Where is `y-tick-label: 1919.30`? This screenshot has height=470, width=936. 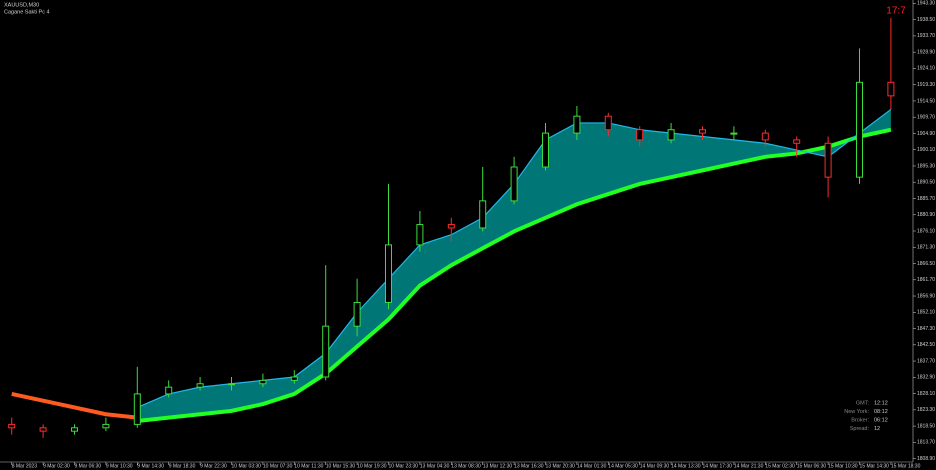
y-tick-label: 1919.30 is located at coordinates (926, 85).